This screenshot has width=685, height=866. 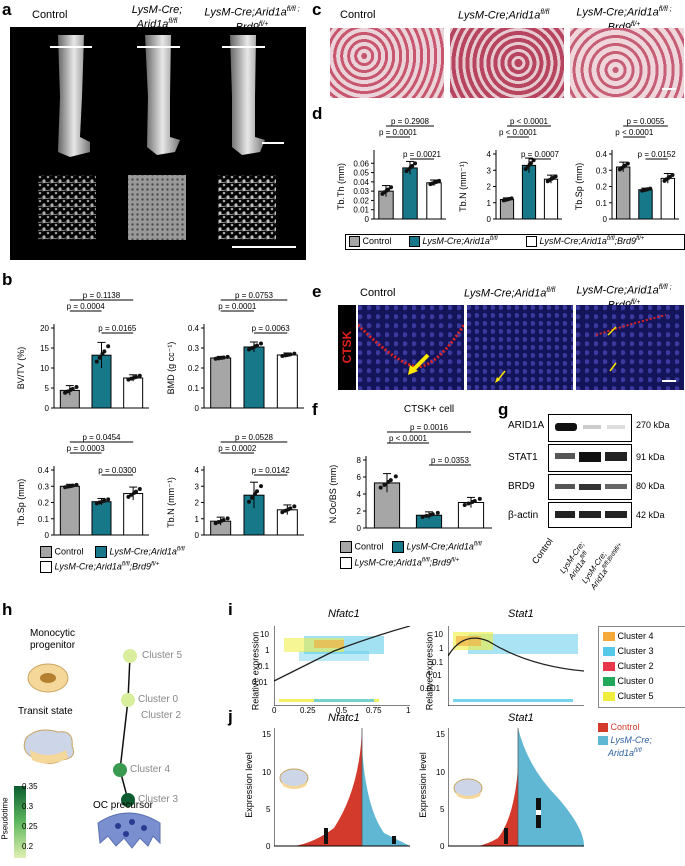 I want to click on legend-d-dko: LysM-Cre;Arid1afl/fl;Brd9fl/+, so click(x=585, y=242).